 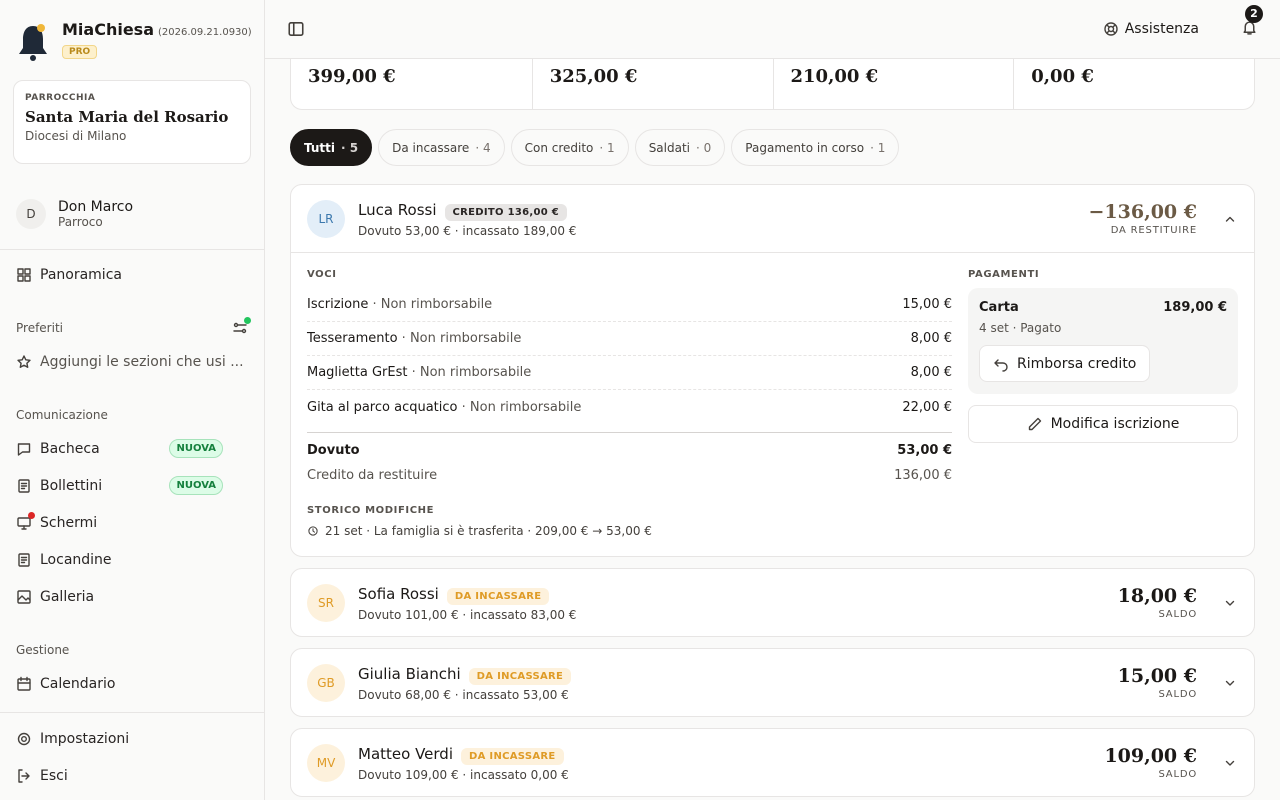 What do you see at coordinates (296, 29) in the screenshot?
I see `sidebar-toggle` at bounding box center [296, 29].